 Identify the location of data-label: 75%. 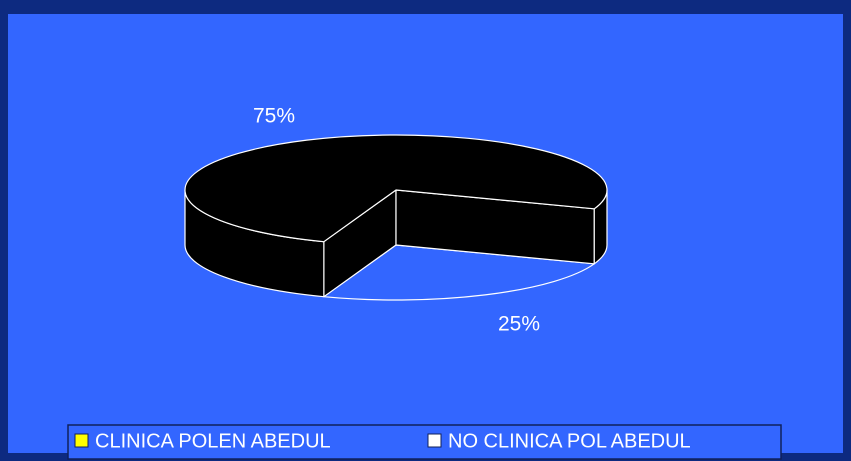
(274, 116).